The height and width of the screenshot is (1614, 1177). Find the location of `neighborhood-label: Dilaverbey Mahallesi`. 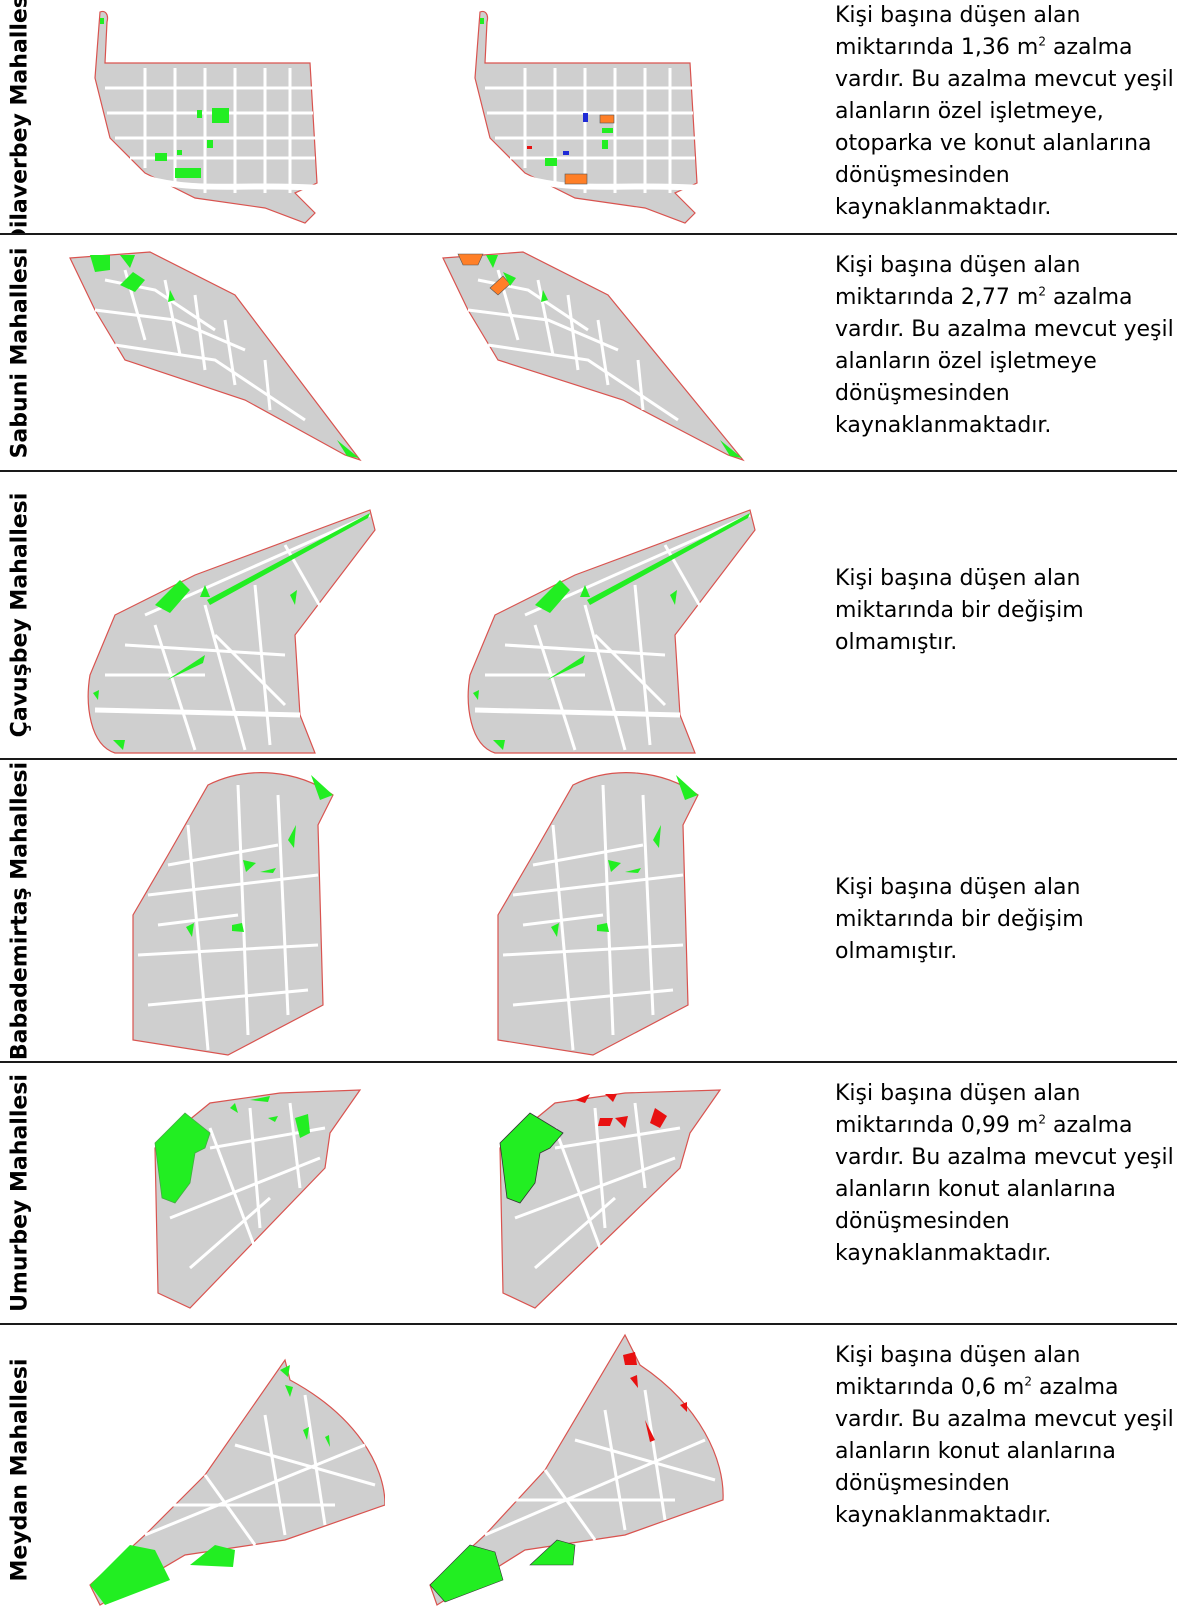

neighborhood-label: Dilaverbey Mahallesi is located at coordinates (20, 116).